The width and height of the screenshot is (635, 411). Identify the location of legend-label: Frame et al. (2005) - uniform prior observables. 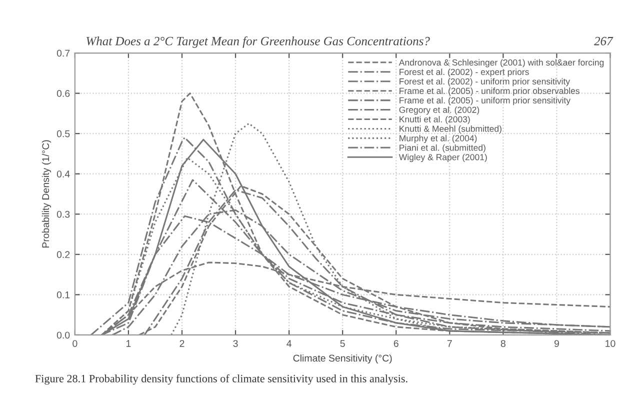
(490, 92).